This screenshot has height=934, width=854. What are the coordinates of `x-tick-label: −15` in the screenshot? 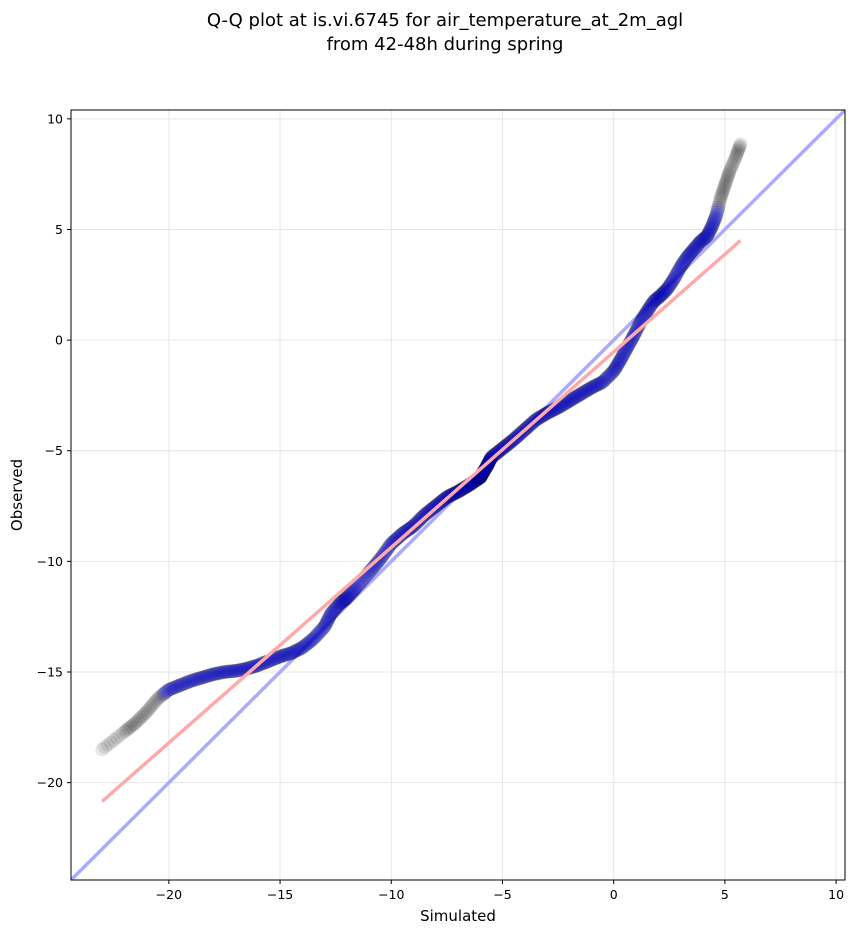 It's located at (280, 894).